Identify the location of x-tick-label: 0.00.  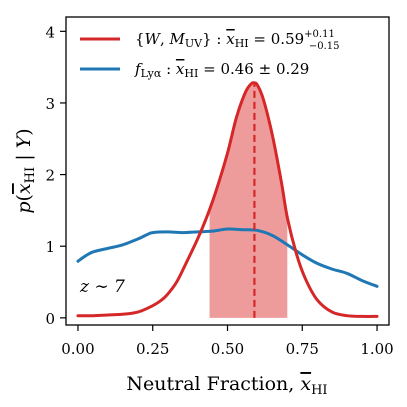
(77, 349).